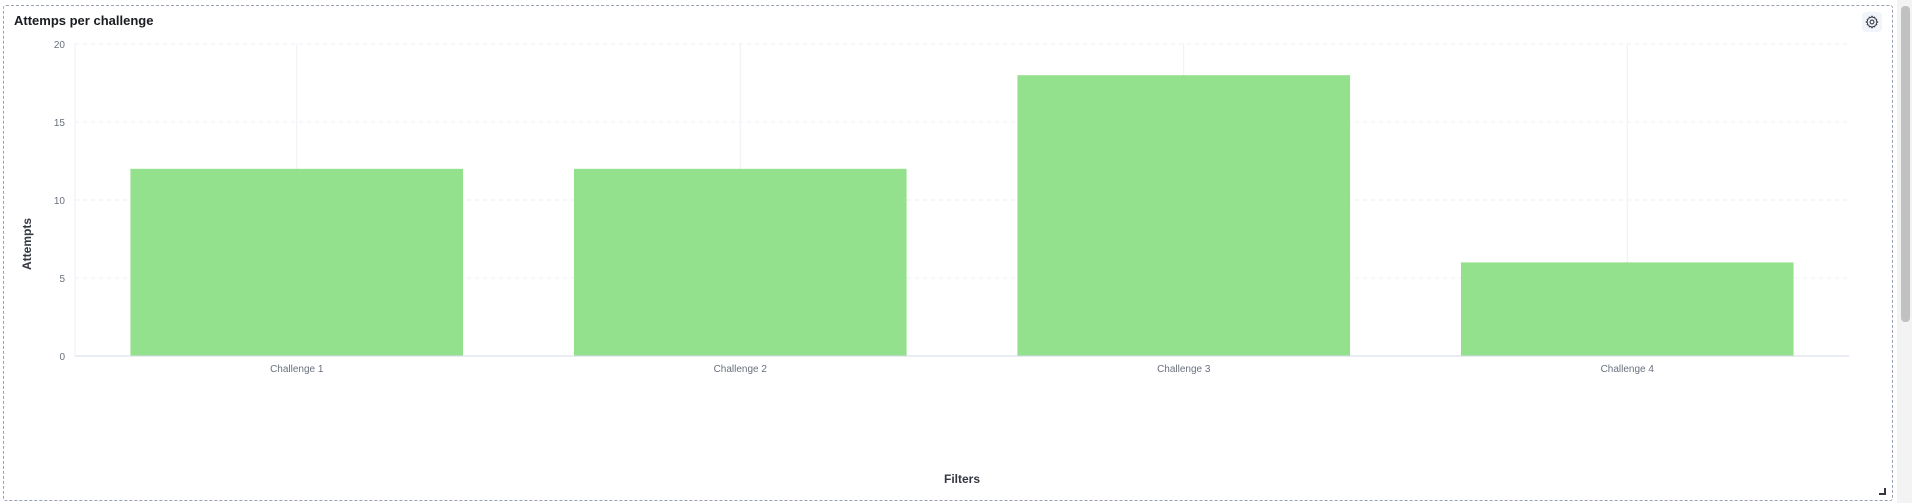 The height and width of the screenshot is (503, 1912). I want to click on x-tick-label: Challenge 1, so click(297, 369).